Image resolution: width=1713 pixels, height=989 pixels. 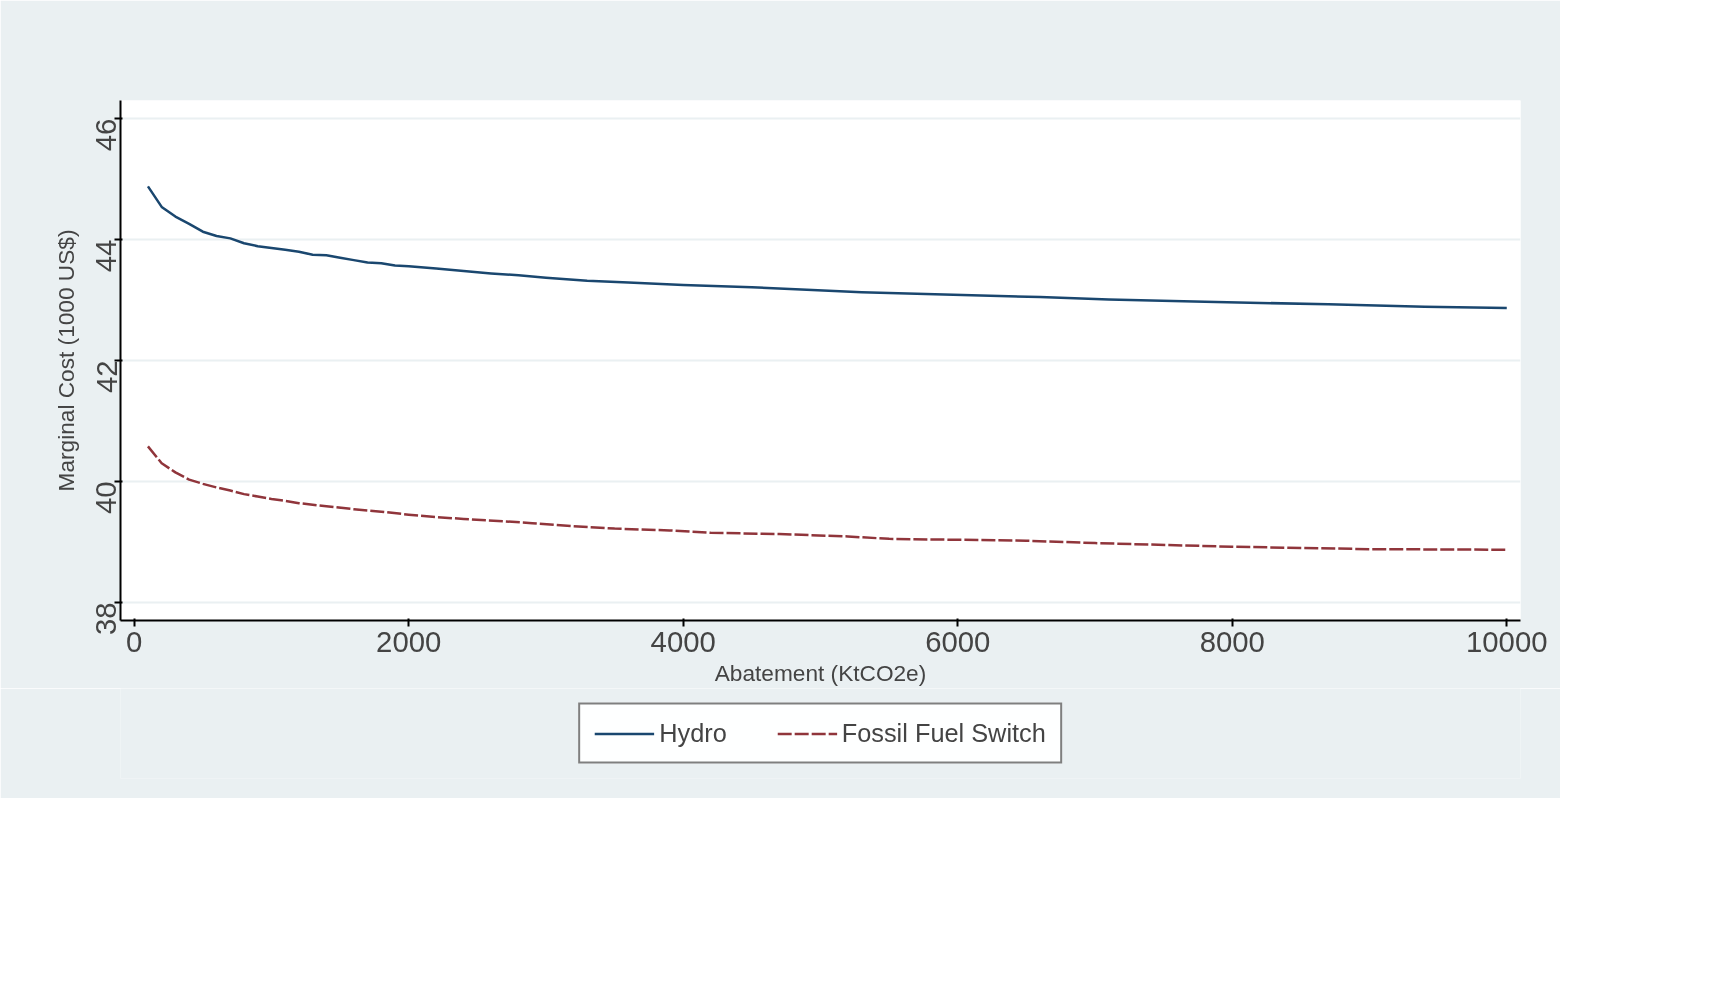 What do you see at coordinates (683, 641) in the screenshot?
I see `x-tick-label: 4000` at bounding box center [683, 641].